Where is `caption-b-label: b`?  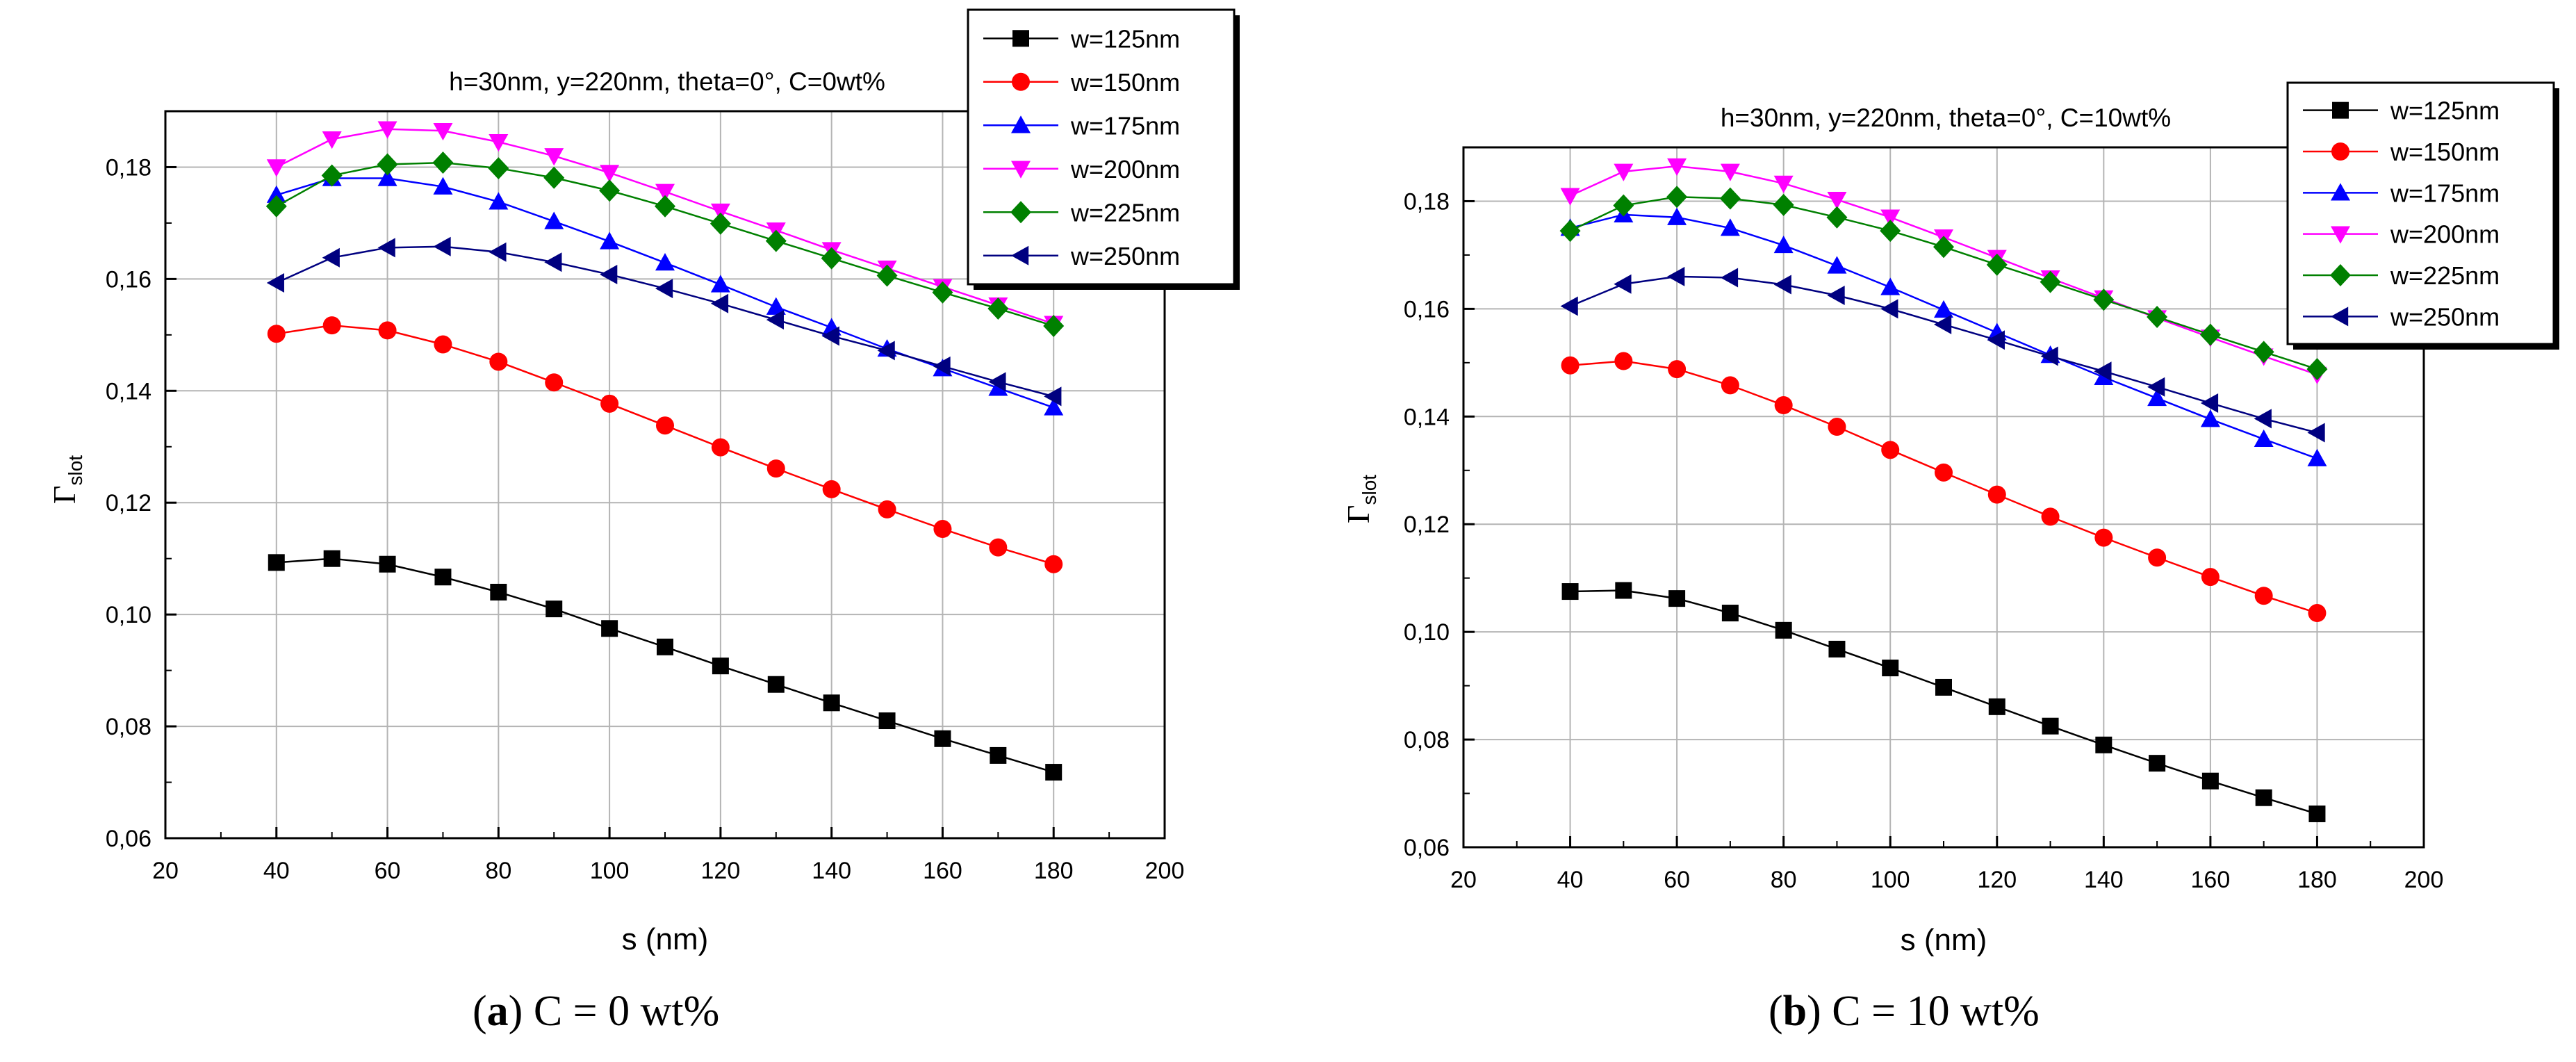 caption-b-label: b is located at coordinates (1794, 1011).